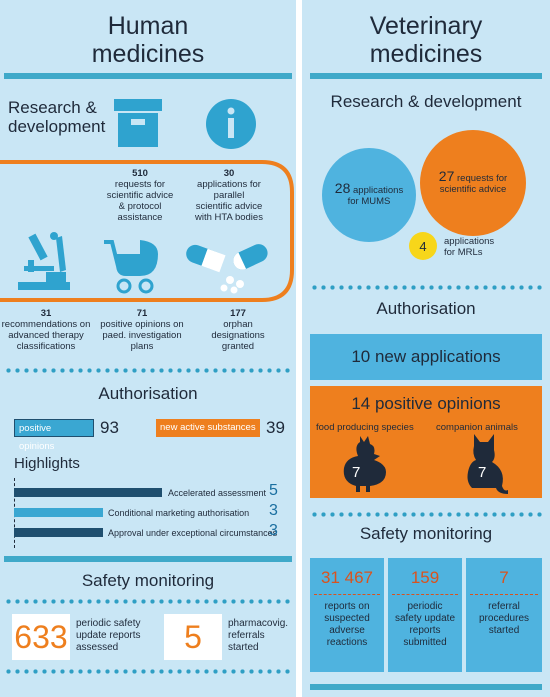  What do you see at coordinates (273, 510) in the screenshot?
I see `highlight-value-1: 3` at bounding box center [273, 510].